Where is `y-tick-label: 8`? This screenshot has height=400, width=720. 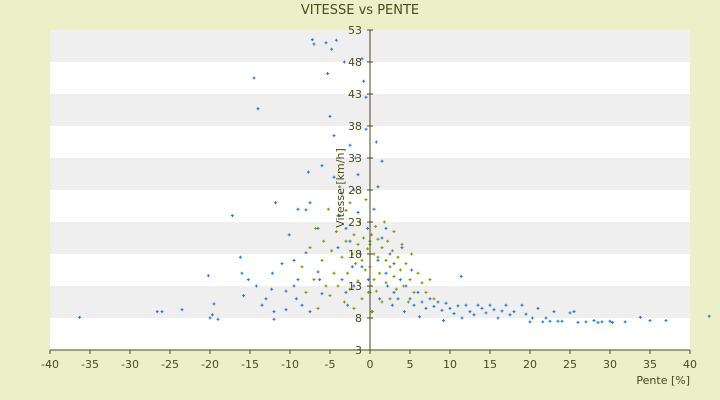
y-tick-label: 8 is located at coordinates (358, 318).